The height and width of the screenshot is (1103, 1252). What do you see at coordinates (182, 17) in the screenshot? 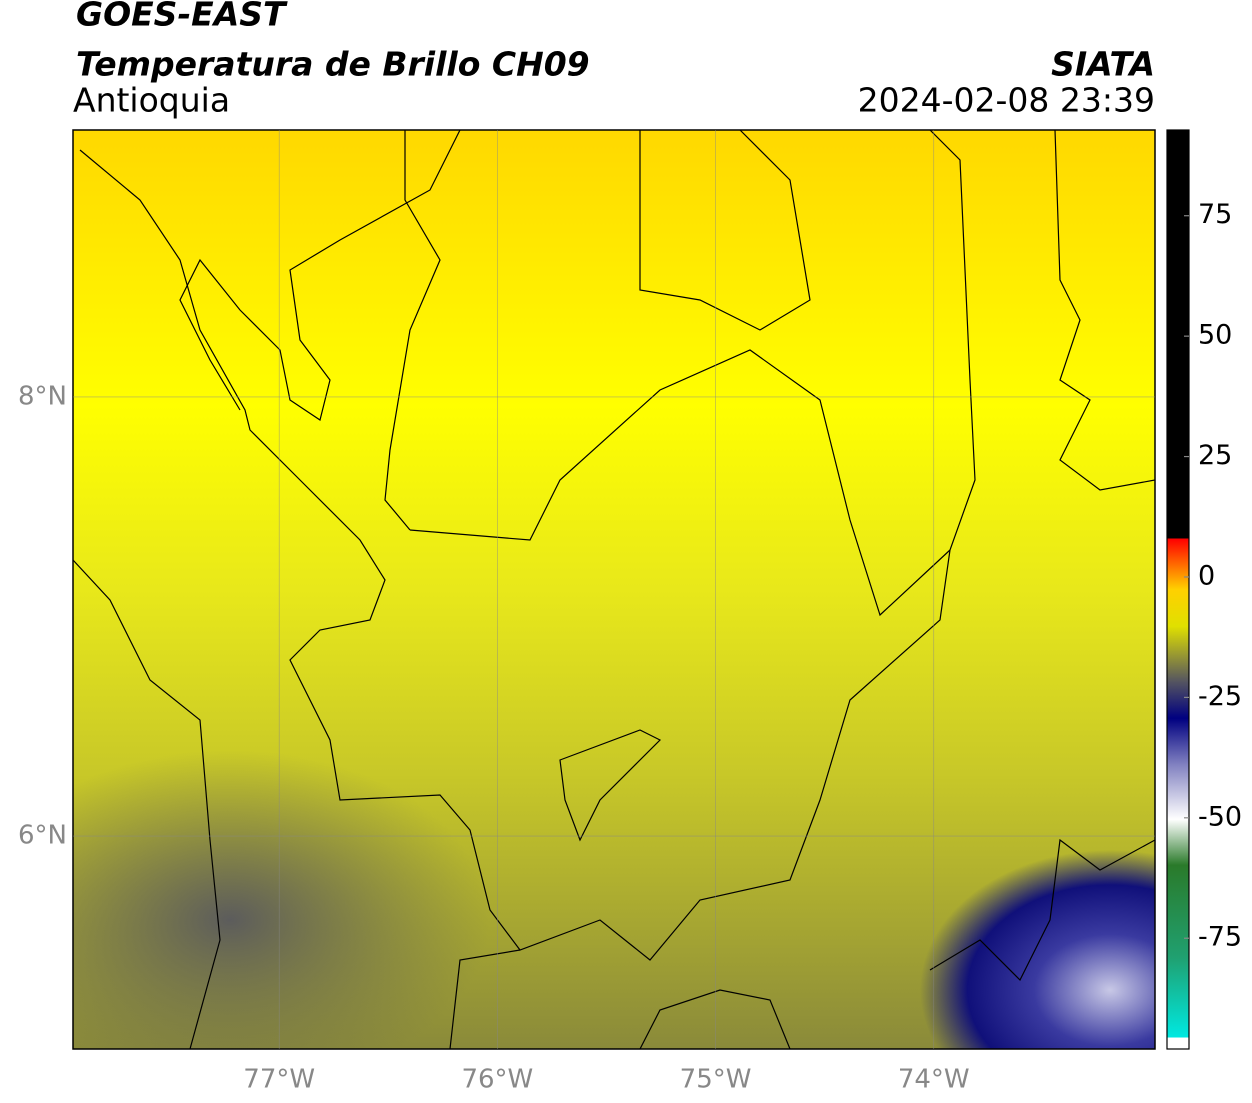
I see `title: GOES-EAST` at bounding box center [182, 17].